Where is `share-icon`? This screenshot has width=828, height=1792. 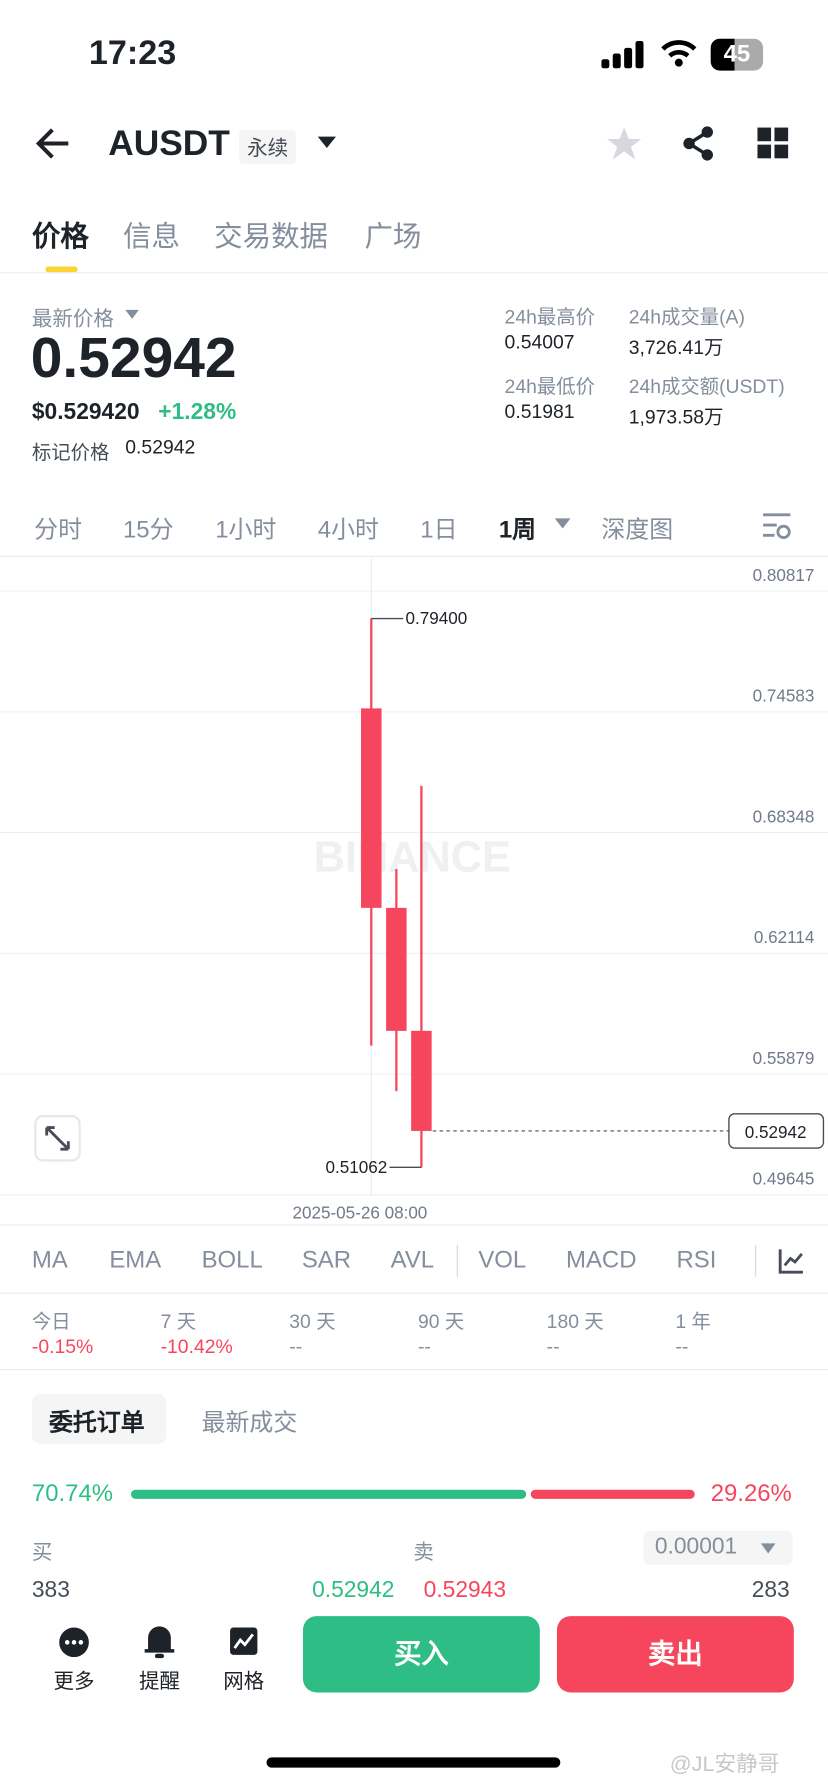 share-icon is located at coordinates (698, 143).